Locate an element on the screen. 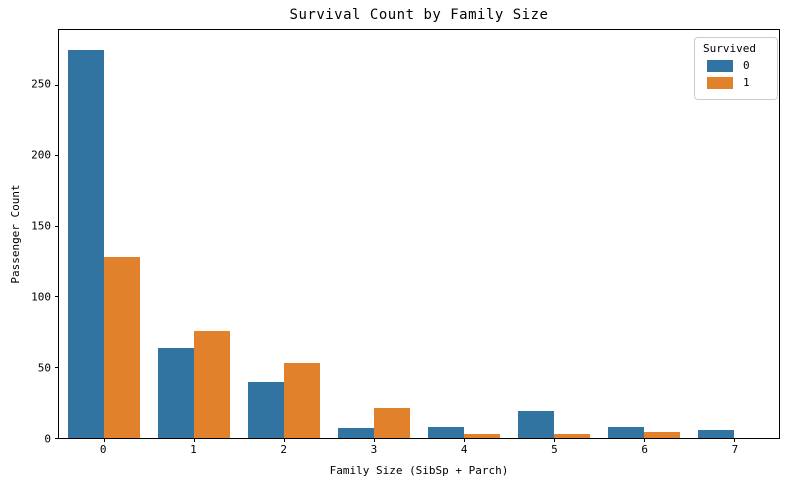 The image size is (790, 490). y-tick-label: 200 is located at coordinates (41, 155).